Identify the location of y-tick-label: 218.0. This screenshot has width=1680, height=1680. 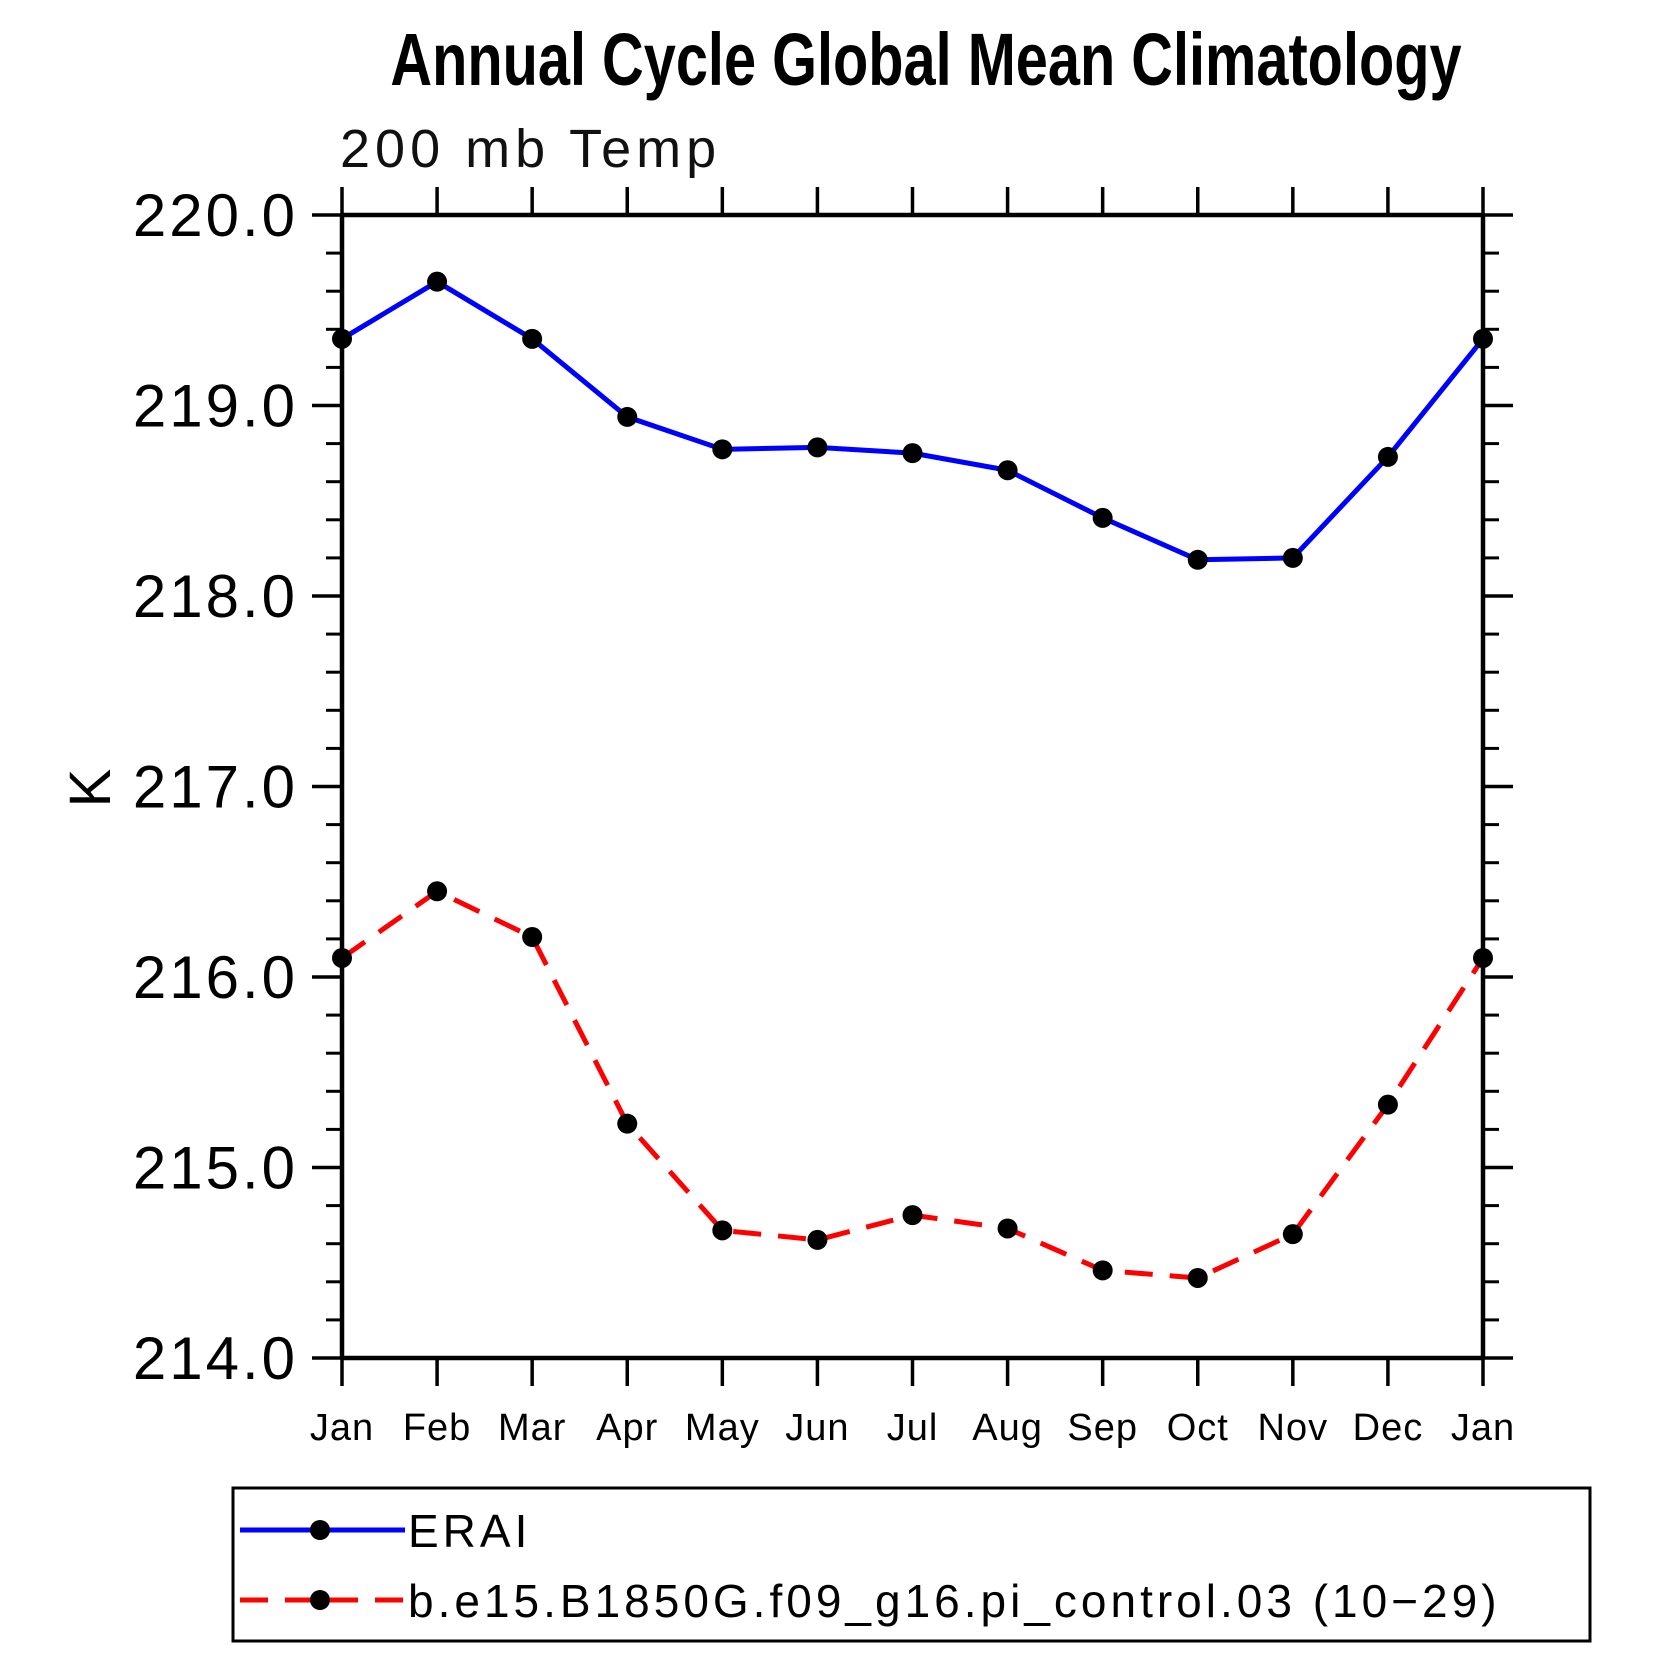
(215, 596).